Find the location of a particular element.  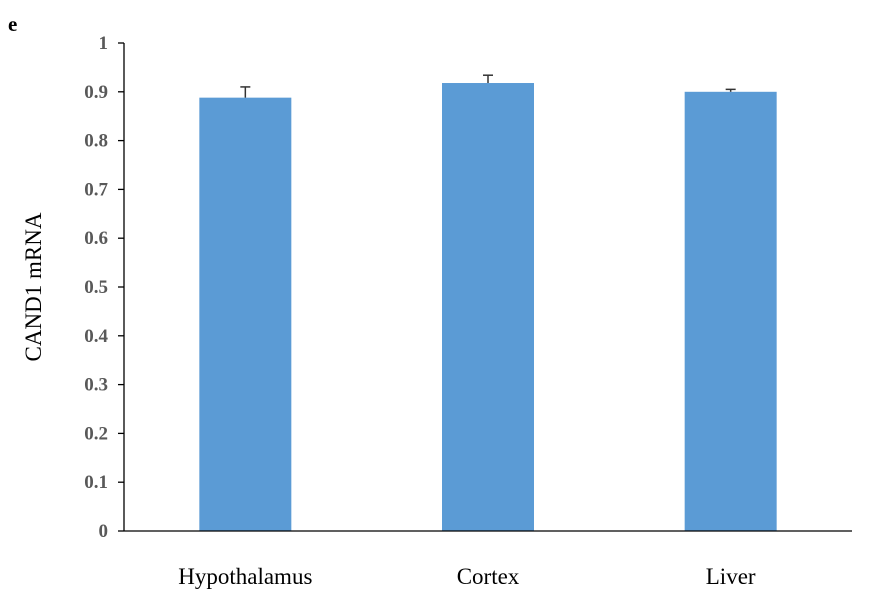

y-tick-label: 0.2 is located at coordinates (96, 433).